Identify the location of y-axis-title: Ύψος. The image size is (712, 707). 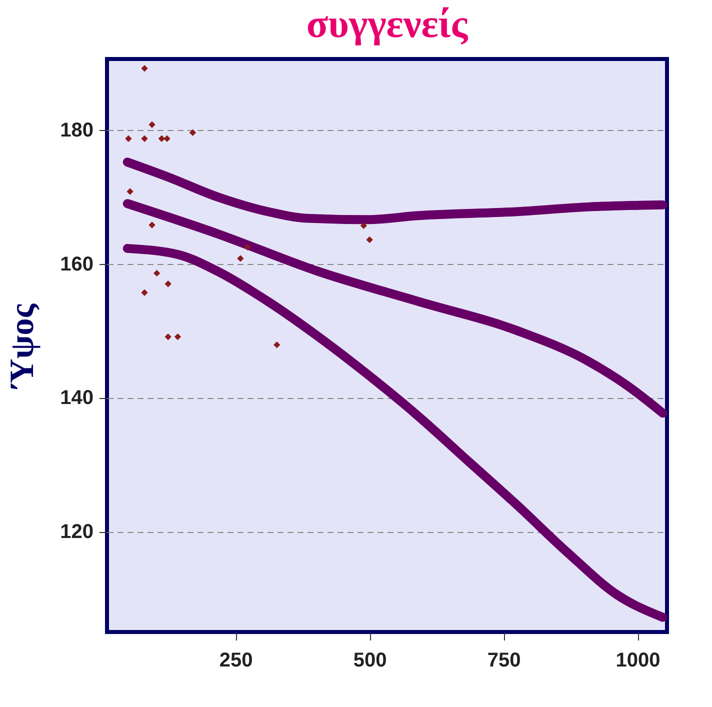
(23, 346).